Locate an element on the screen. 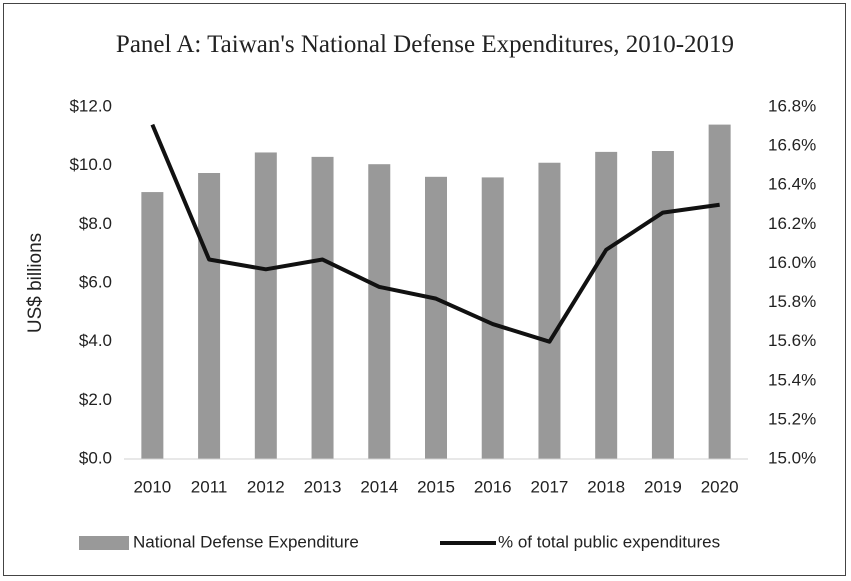 This screenshot has height=581, width=851. y-tick-label: $6.0 is located at coordinates (95, 281).